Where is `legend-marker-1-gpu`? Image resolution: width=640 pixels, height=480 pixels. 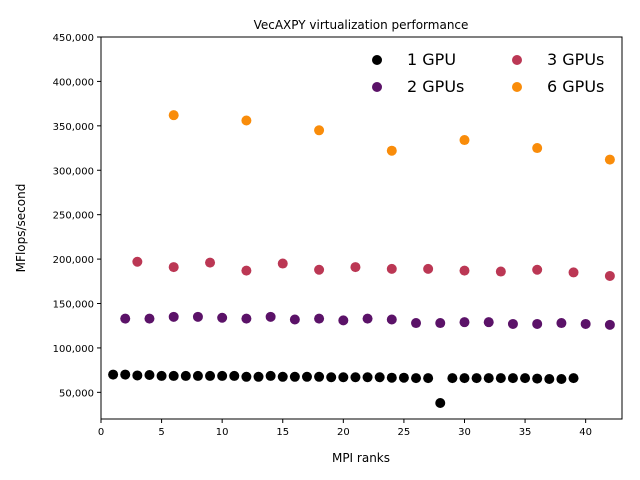
legend-marker-1-gpu is located at coordinates (377, 60).